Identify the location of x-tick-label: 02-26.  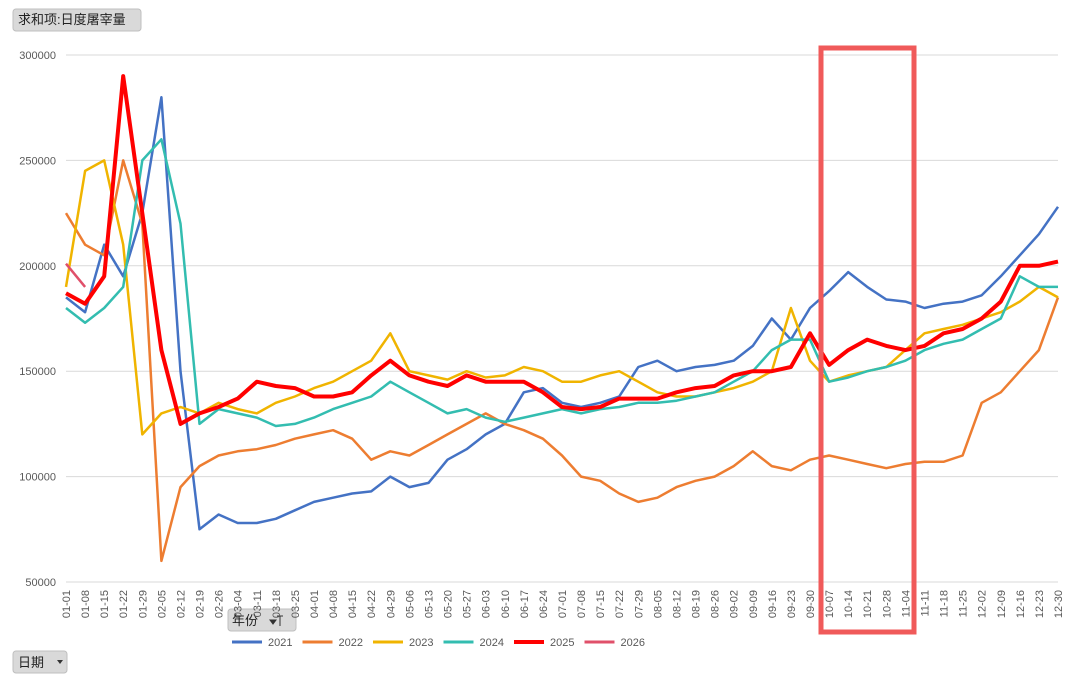
(220, 604).